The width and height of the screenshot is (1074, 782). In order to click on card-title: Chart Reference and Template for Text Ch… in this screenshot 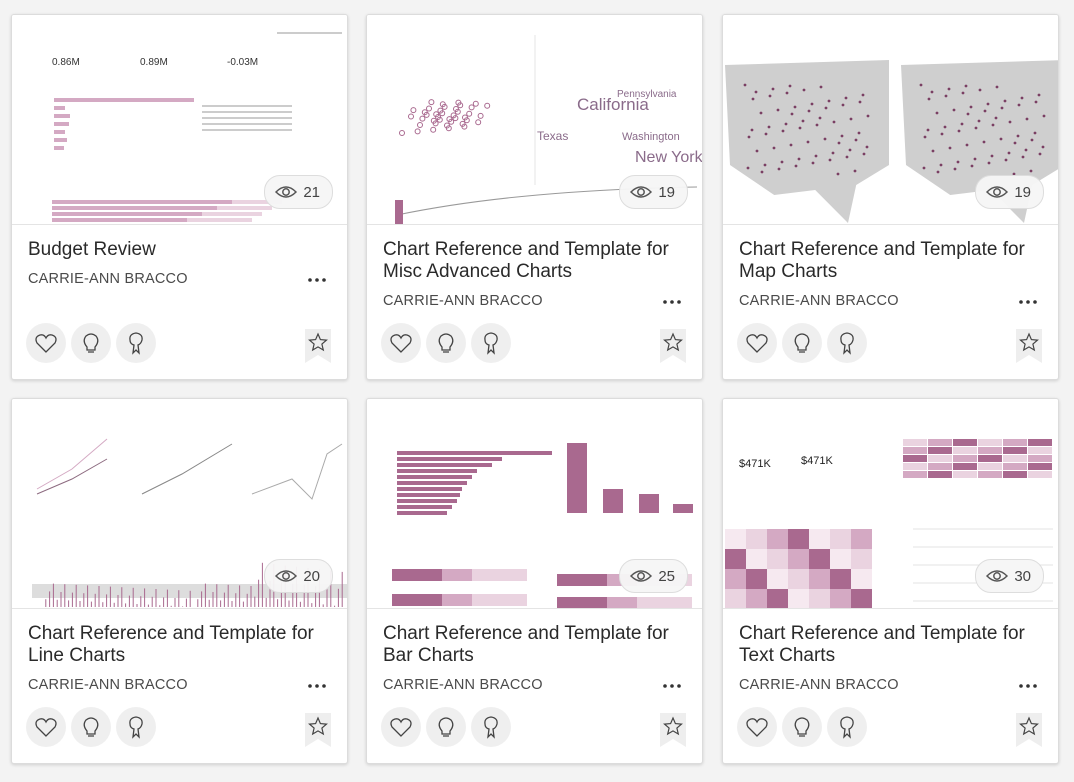, I will do `click(882, 644)`.